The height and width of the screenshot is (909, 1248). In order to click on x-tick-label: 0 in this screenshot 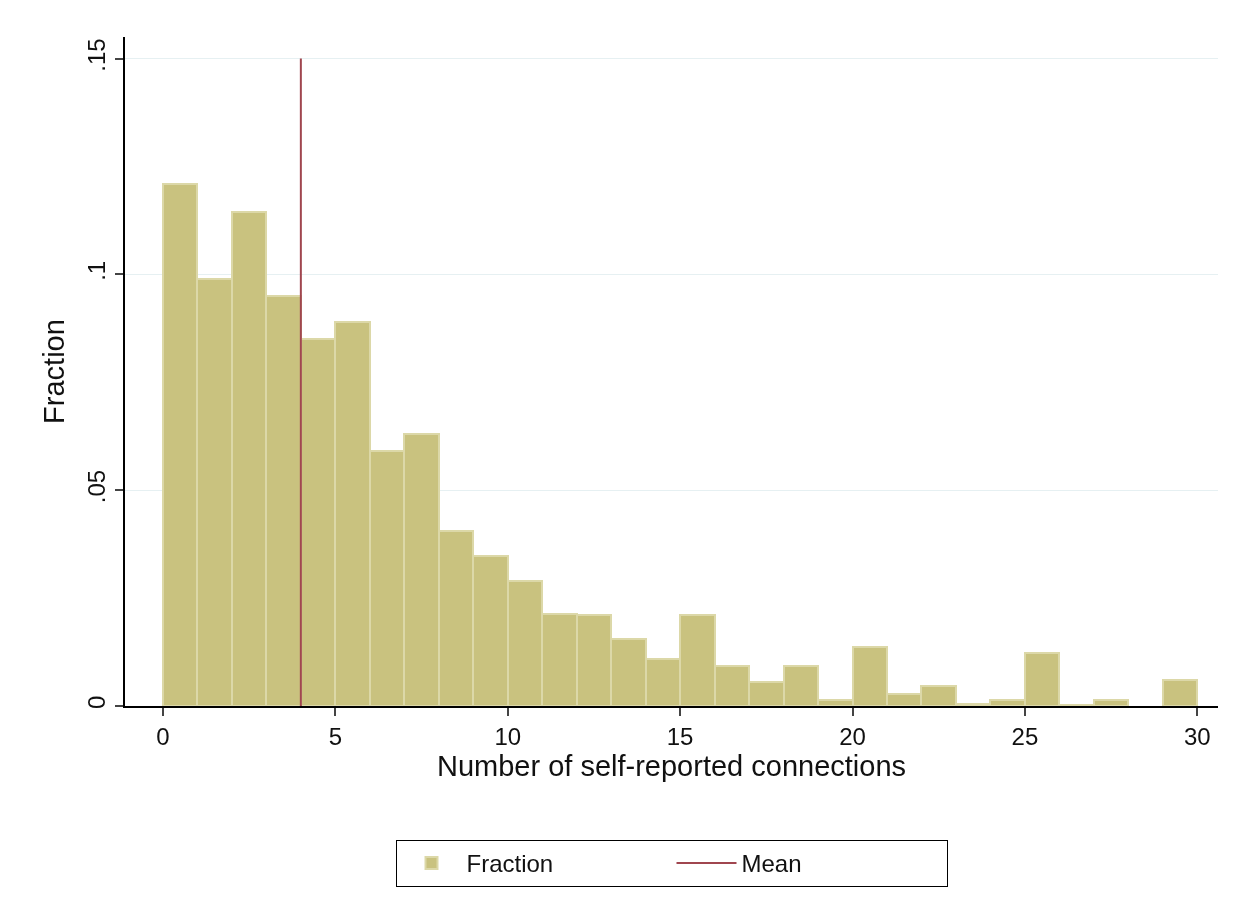, I will do `click(163, 736)`.